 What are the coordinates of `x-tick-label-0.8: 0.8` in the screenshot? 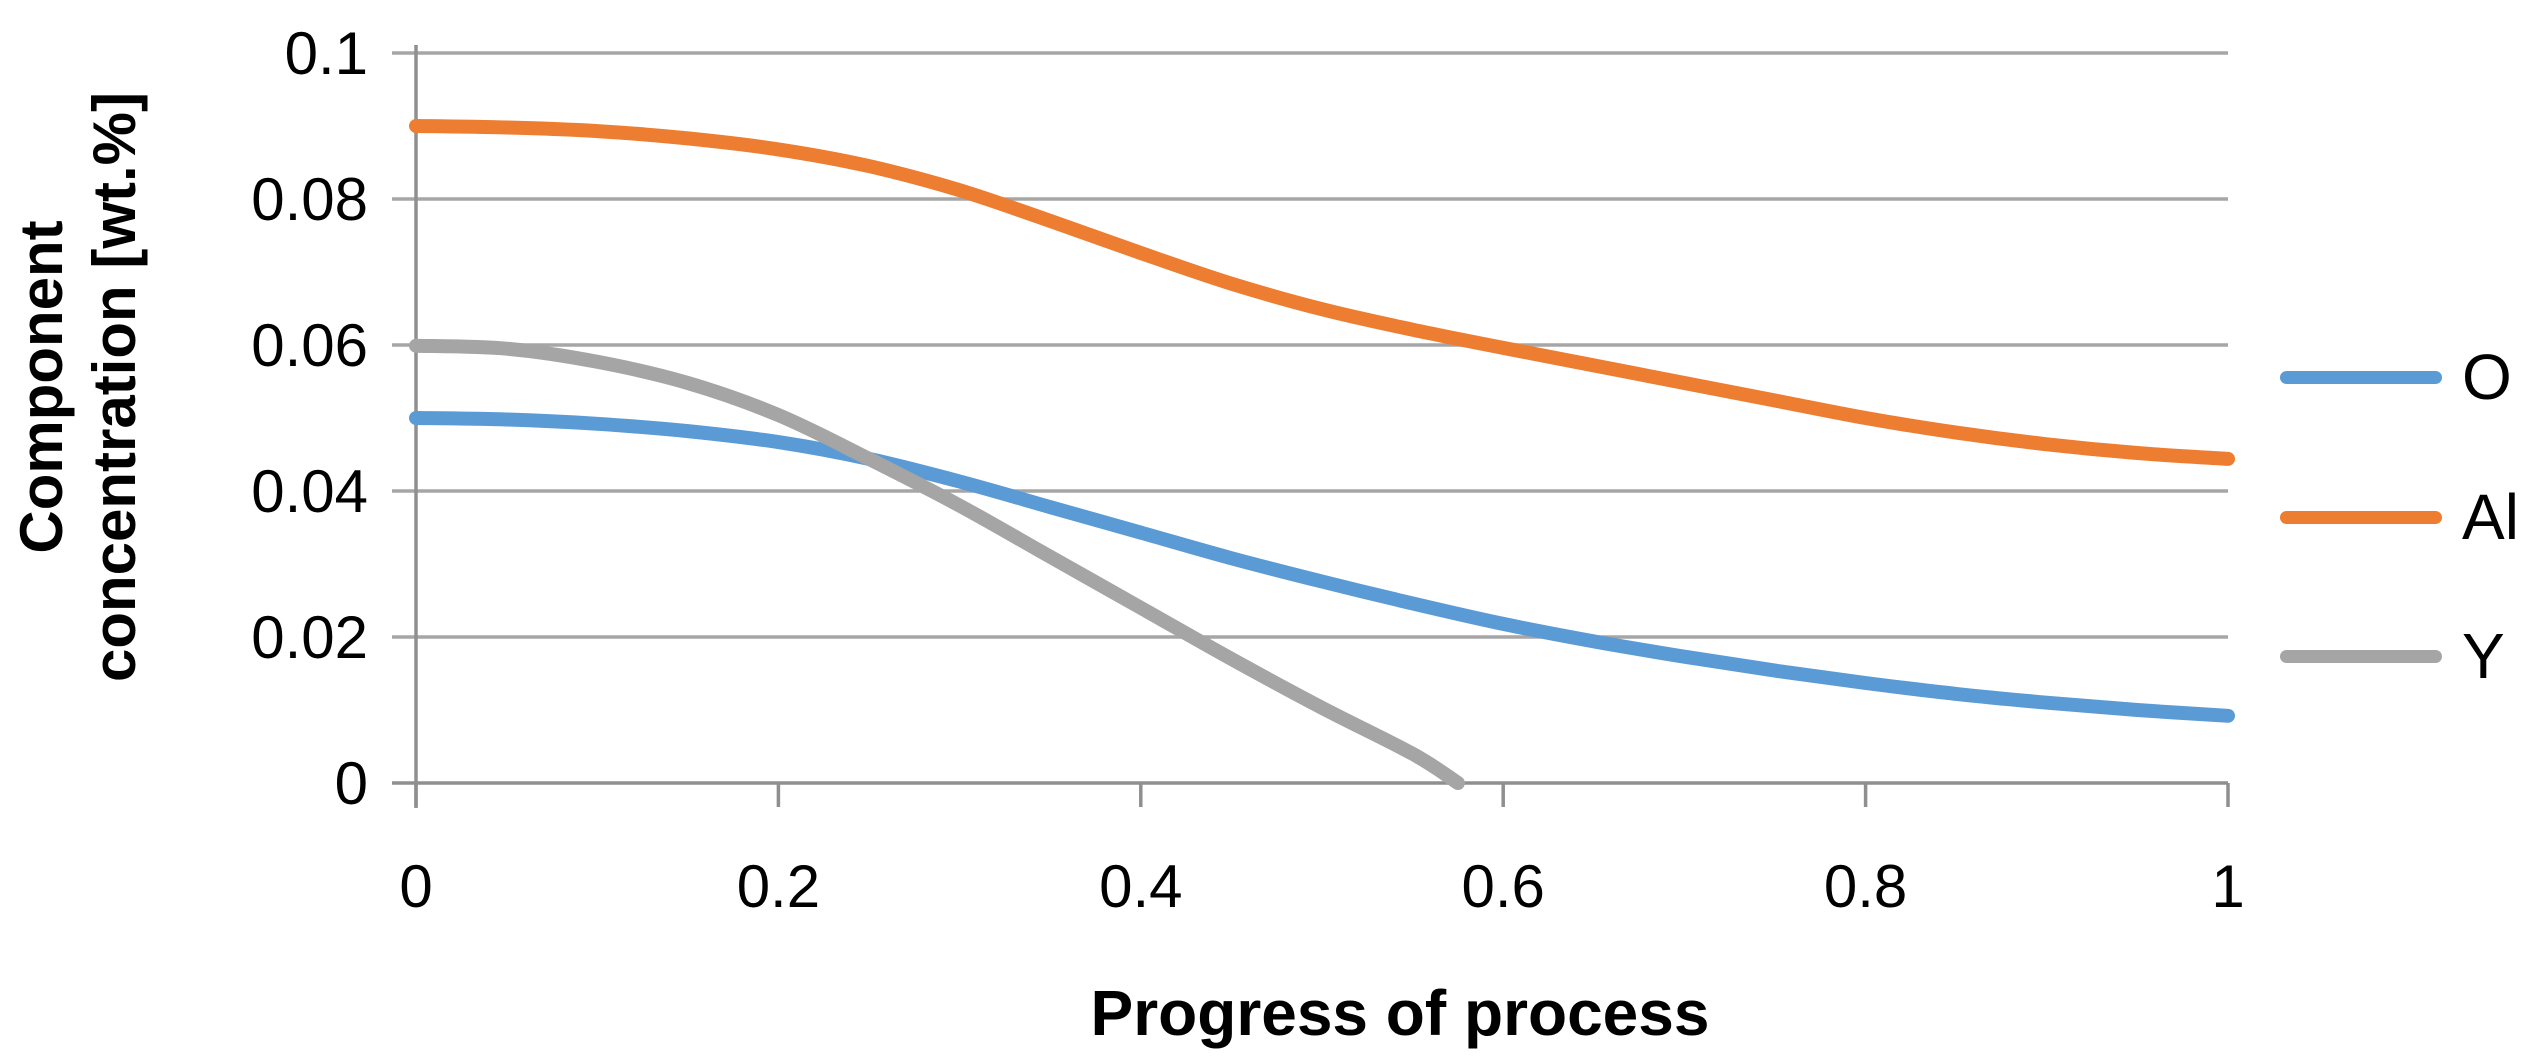 It's located at (1865, 886).